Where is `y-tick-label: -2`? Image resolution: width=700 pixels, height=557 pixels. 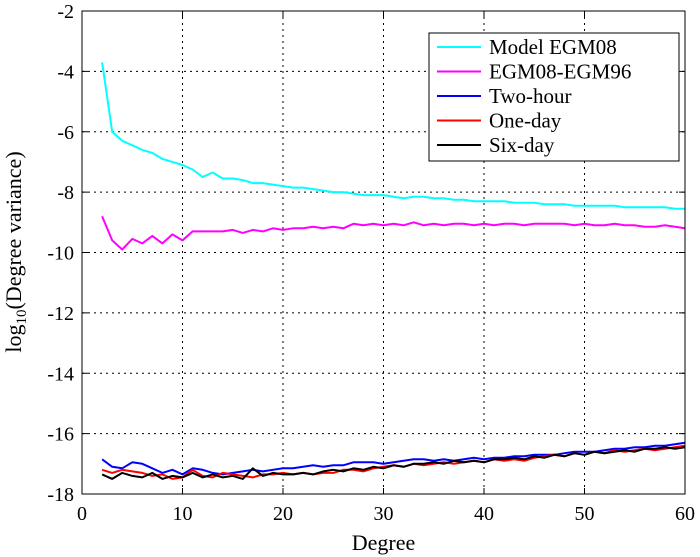 y-tick-label: -2 is located at coordinates (65, 12).